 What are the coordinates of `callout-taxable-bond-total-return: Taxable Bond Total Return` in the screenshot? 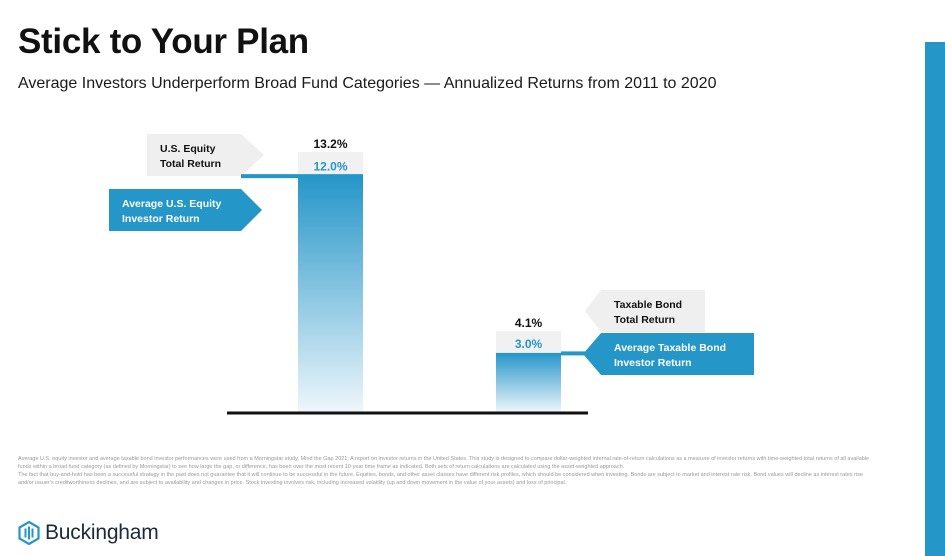 It's located at (645, 311).